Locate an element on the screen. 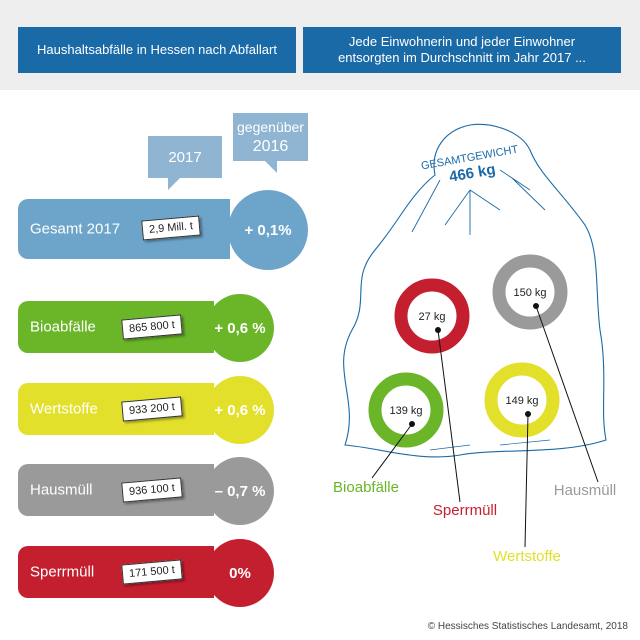 This screenshot has width=640, height=640. row-bioabfaelle-change: + 0,6 % is located at coordinates (240, 328).